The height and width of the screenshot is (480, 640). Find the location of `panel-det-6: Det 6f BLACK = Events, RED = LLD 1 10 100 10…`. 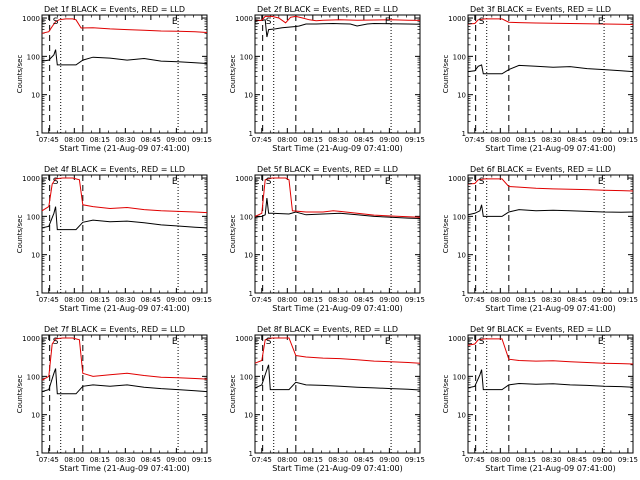

panel-det-6: Det 6f BLACK = Events, RED = LLD 1 10 100 10… is located at coordinates (540, 239).